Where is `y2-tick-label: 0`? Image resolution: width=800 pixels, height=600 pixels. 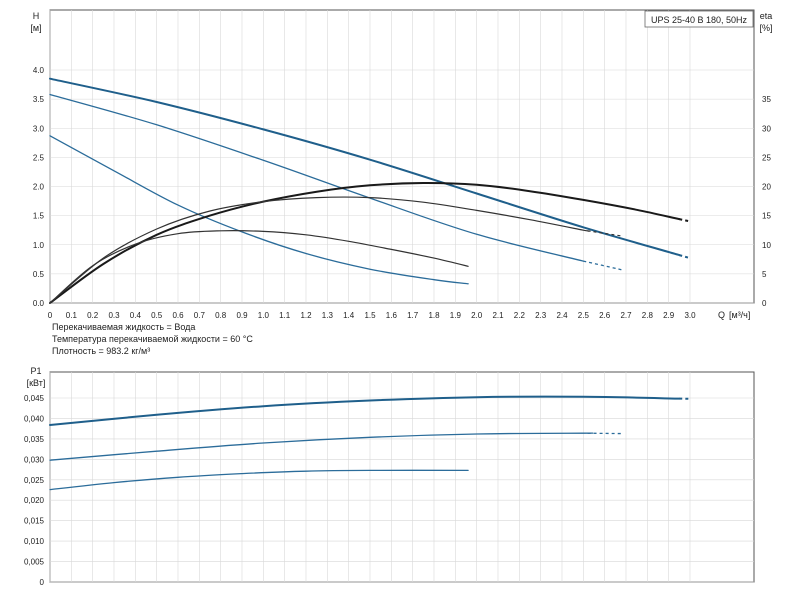 y2-tick-label: 0 is located at coordinates (764, 303).